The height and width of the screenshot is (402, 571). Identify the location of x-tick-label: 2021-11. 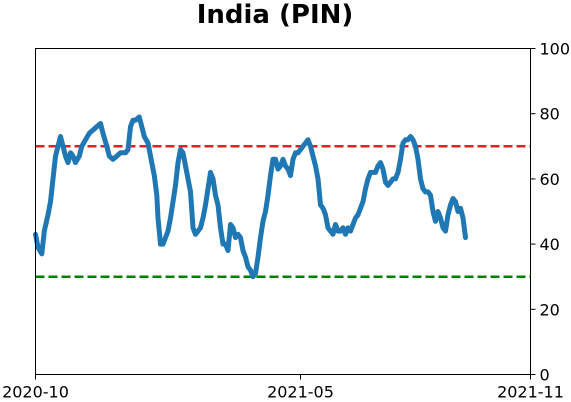
(530, 392).